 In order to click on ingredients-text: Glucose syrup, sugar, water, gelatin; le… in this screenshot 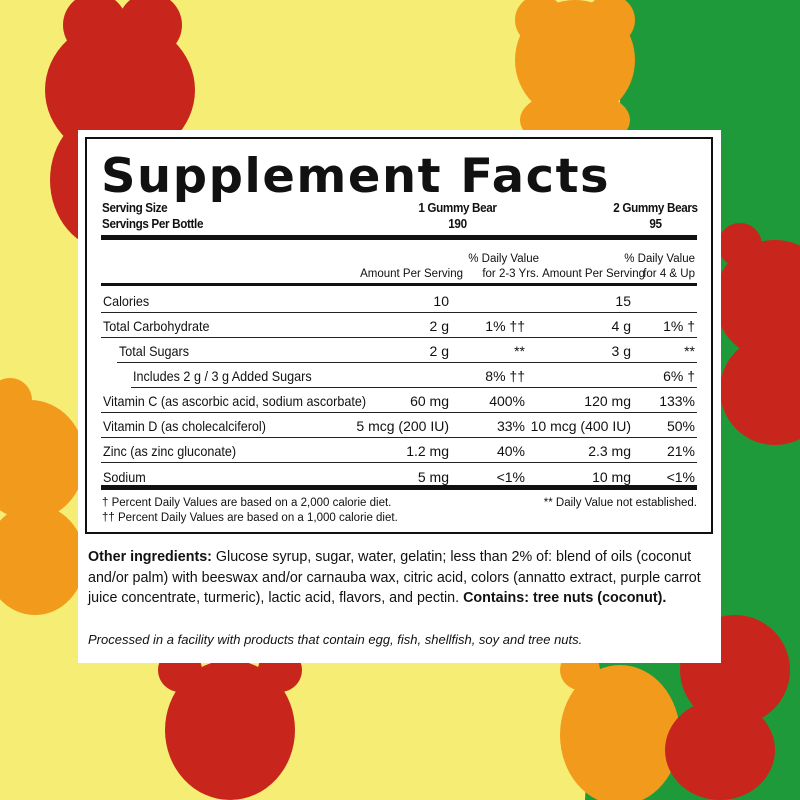, I will do `click(394, 577)`.